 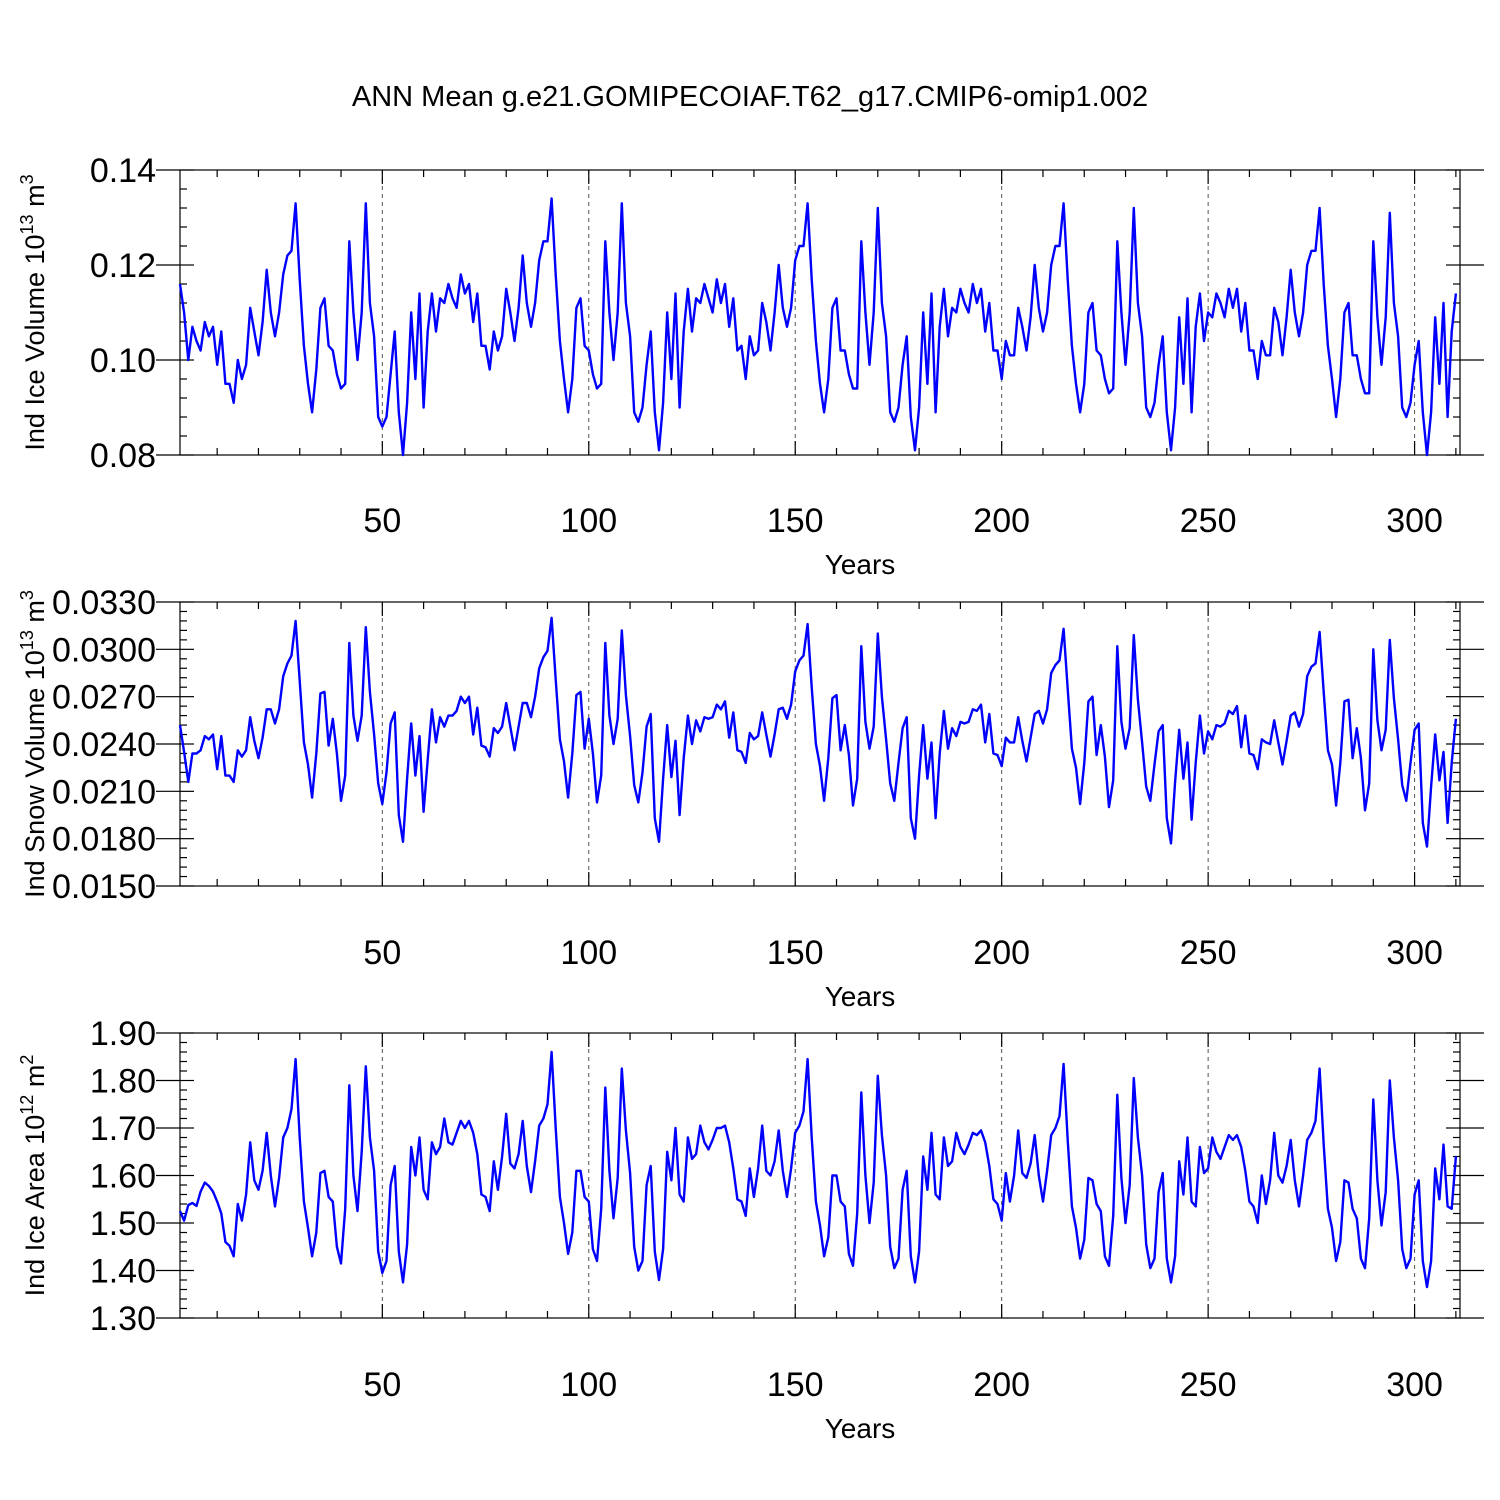 What do you see at coordinates (104, 603) in the screenshot?
I see `y-tick-label: 0.0330` at bounding box center [104, 603].